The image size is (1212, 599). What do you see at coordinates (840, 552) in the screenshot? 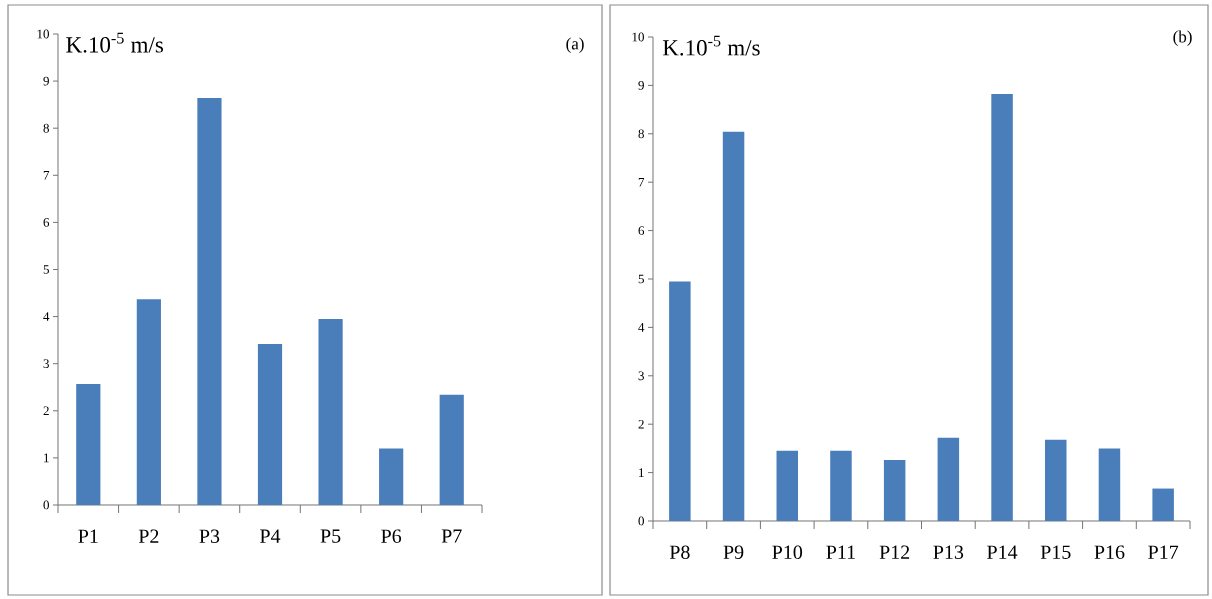
I see `x-tick-label: P11` at bounding box center [840, 552].